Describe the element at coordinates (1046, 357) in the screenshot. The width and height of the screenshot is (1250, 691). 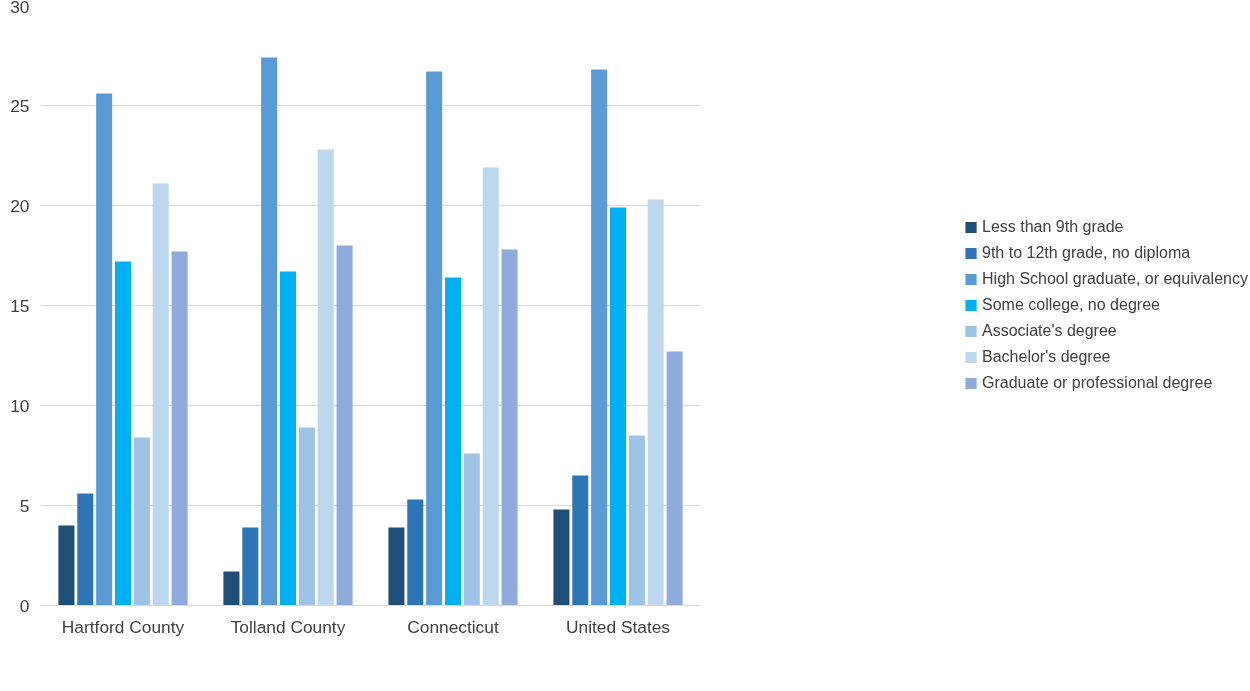
I see `legend-label: Bachelor's degree` at that location.